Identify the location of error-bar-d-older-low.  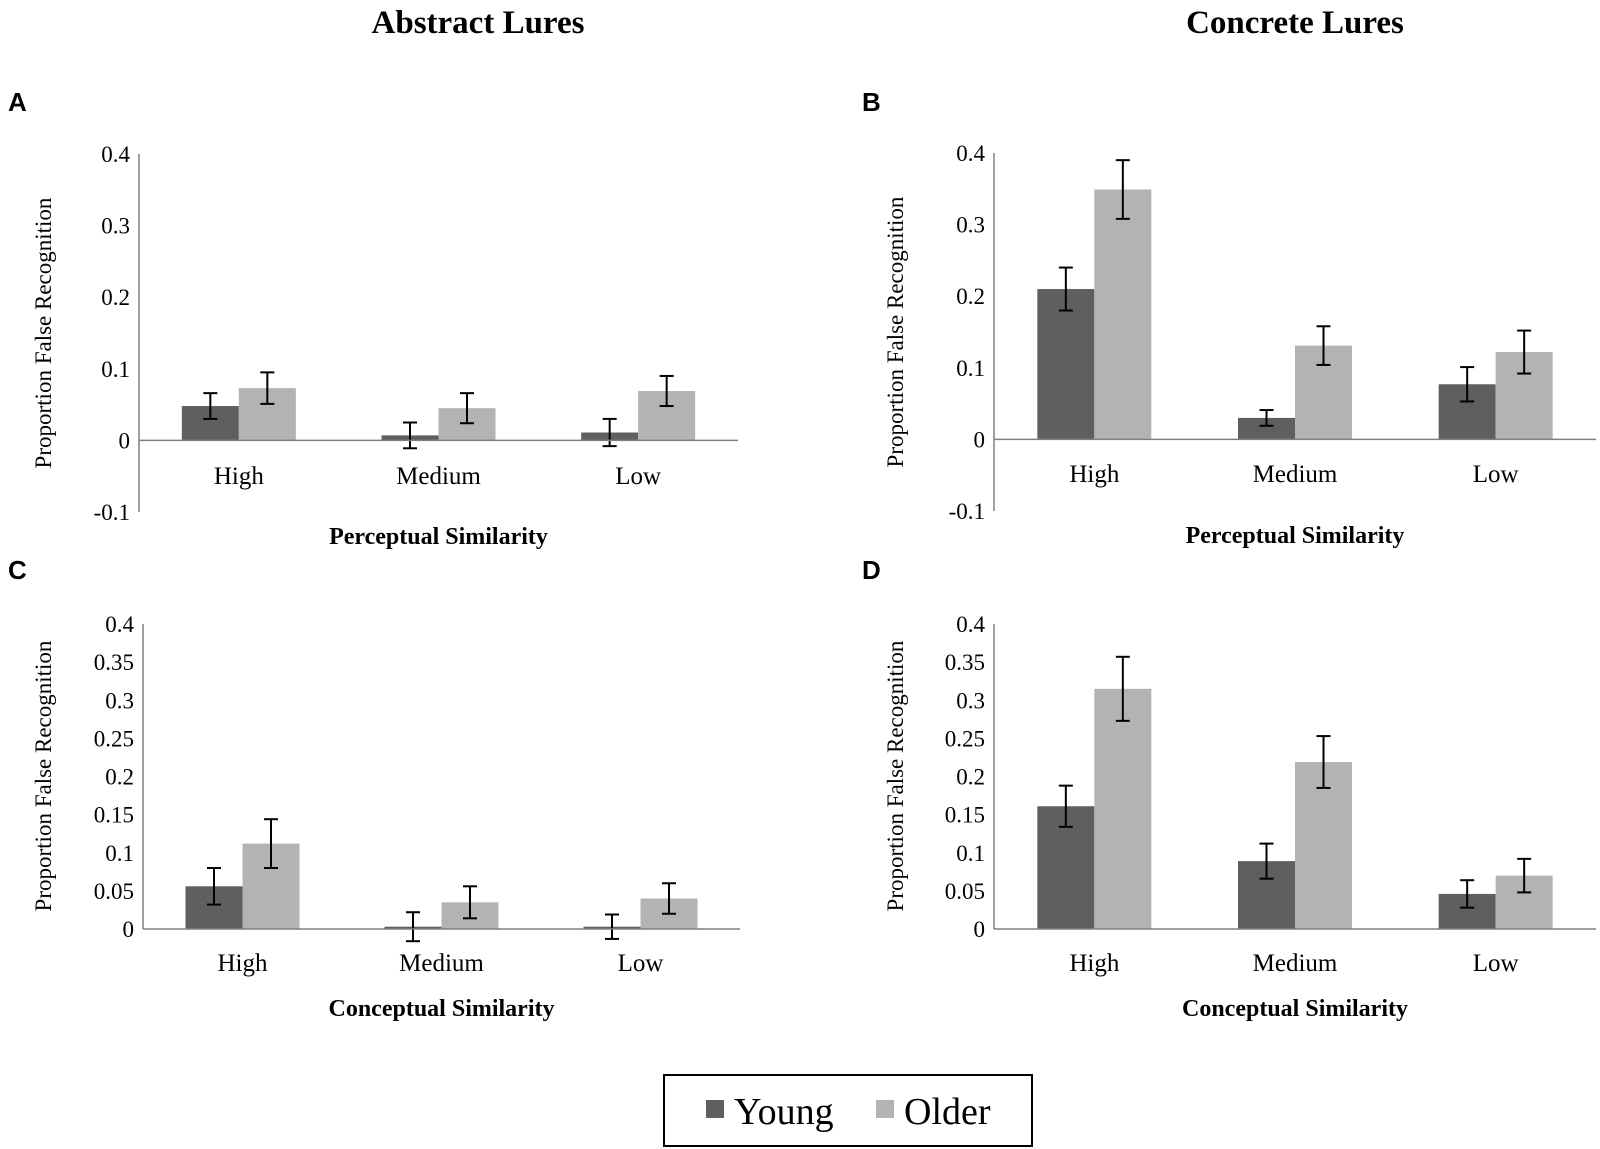
(1524, 875).